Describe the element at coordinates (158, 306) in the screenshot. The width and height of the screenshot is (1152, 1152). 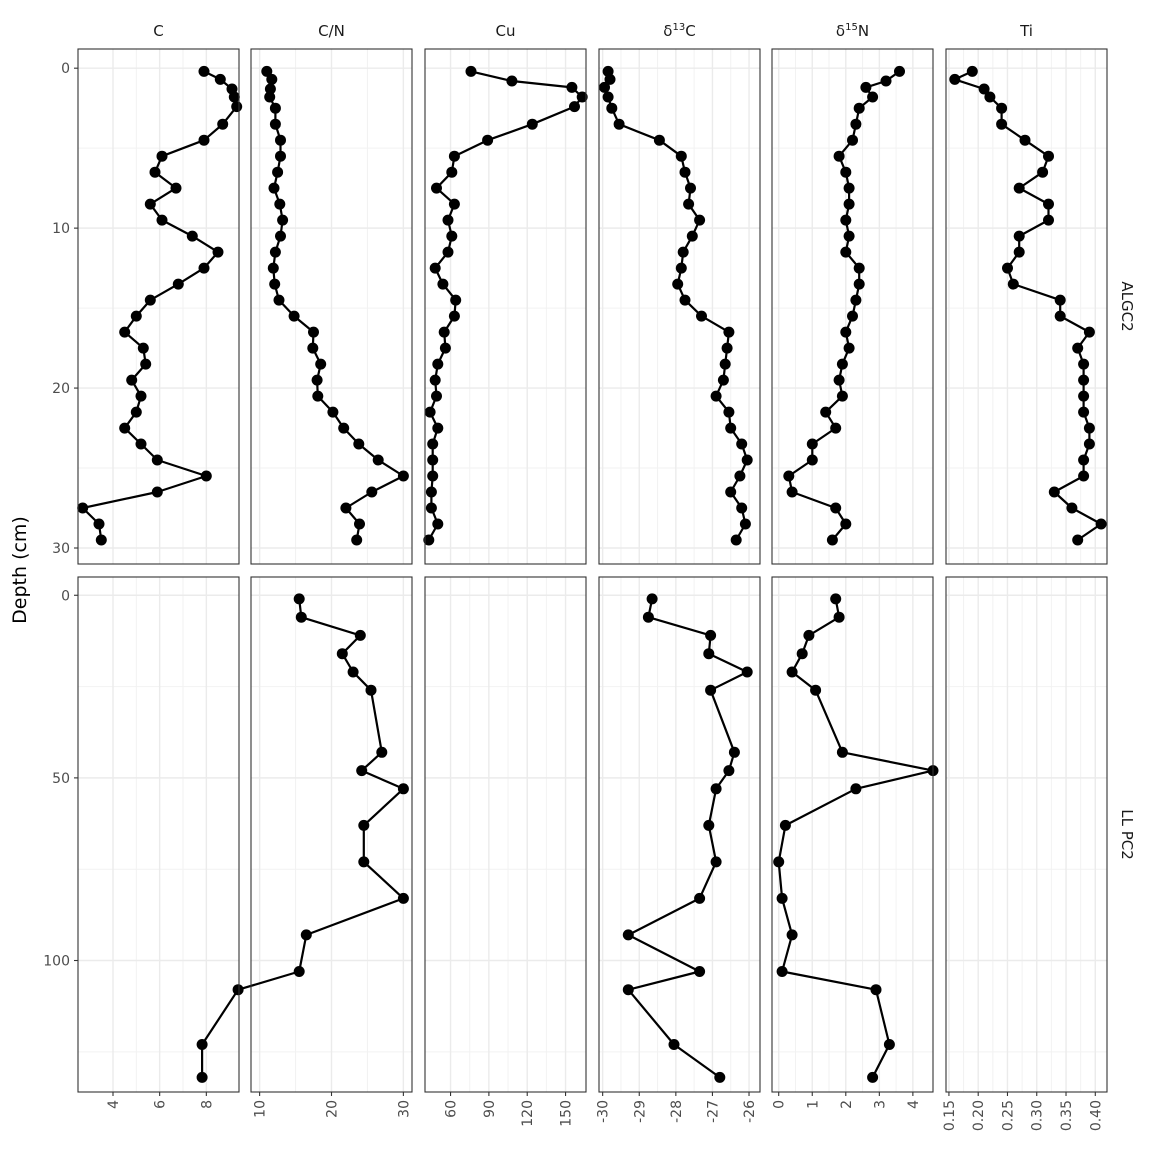
I see `panel-algc2-c` at that location.